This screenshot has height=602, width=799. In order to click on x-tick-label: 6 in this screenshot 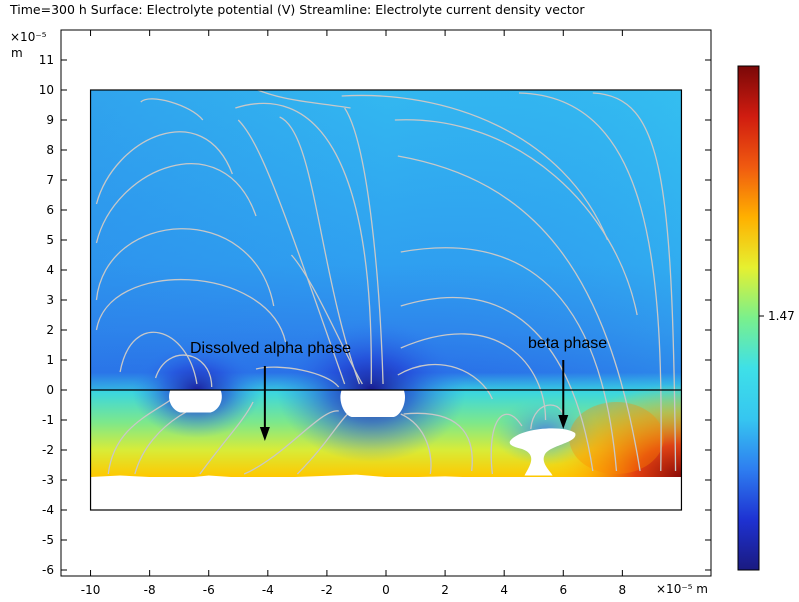, I will do `click(563, 590)`.